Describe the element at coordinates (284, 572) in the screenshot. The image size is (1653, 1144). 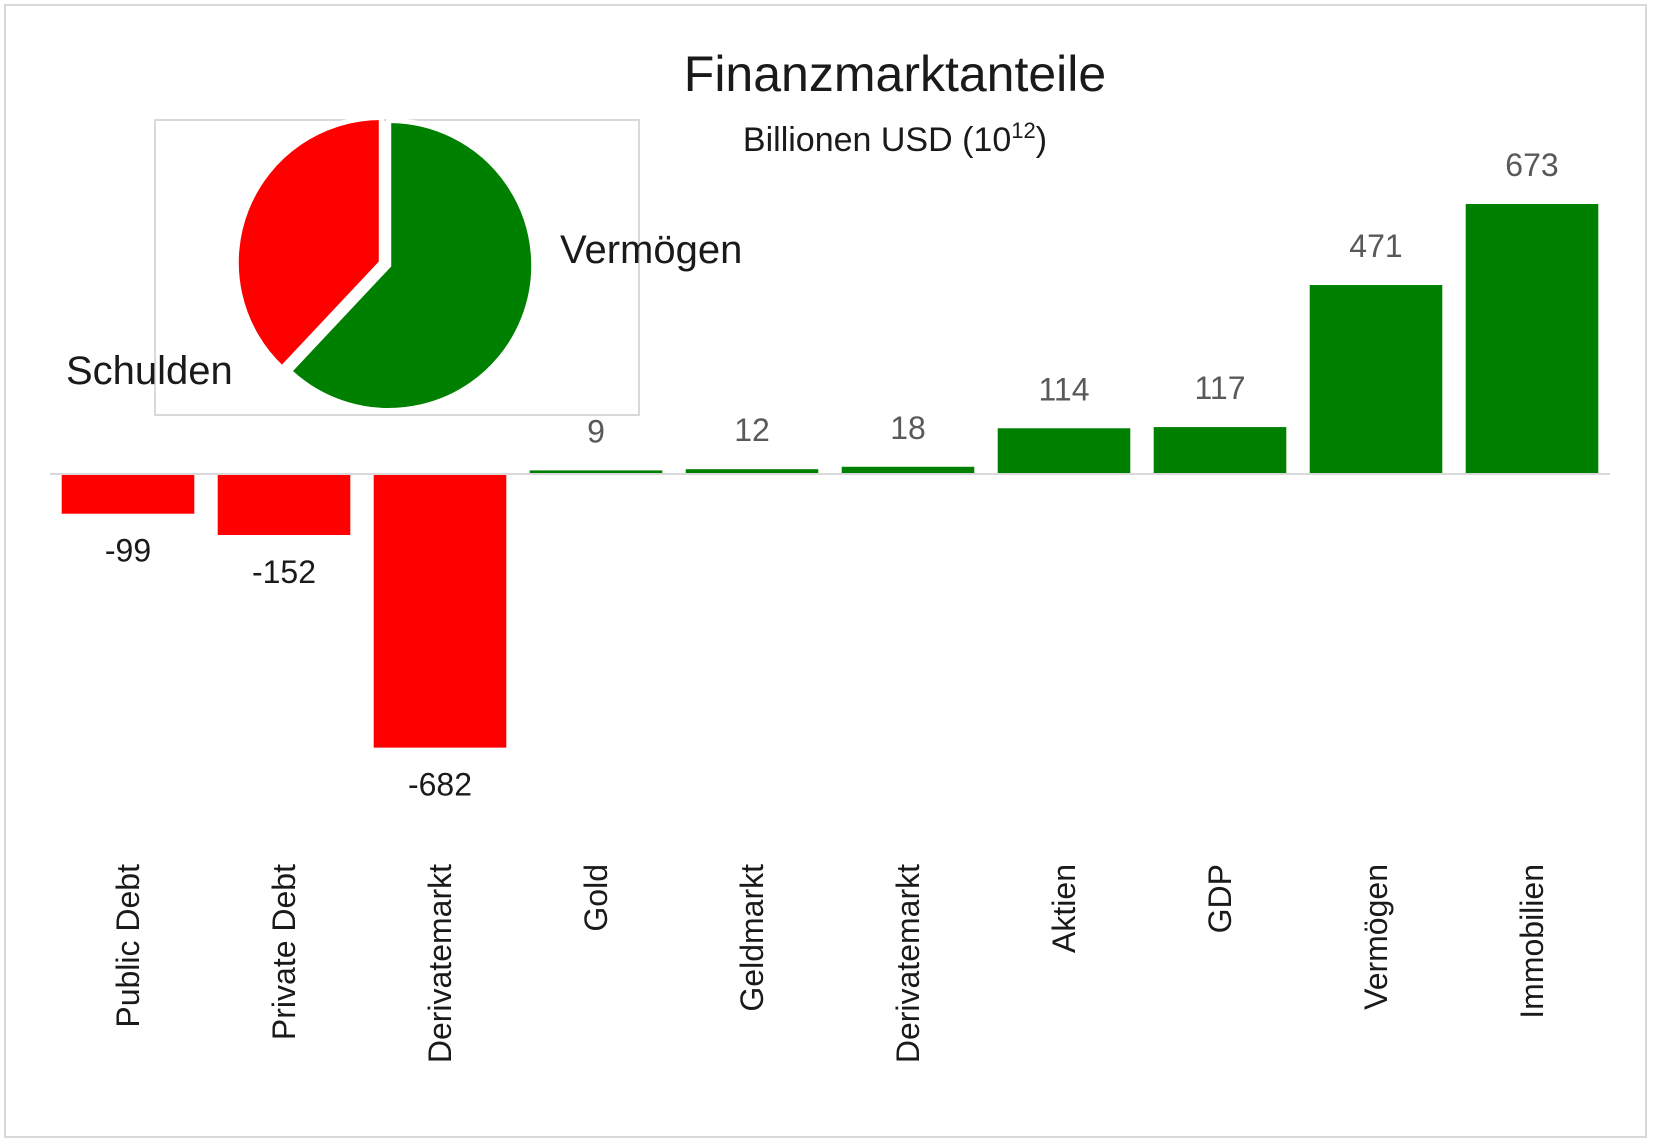
I see `data-label-1: -152` at that location.